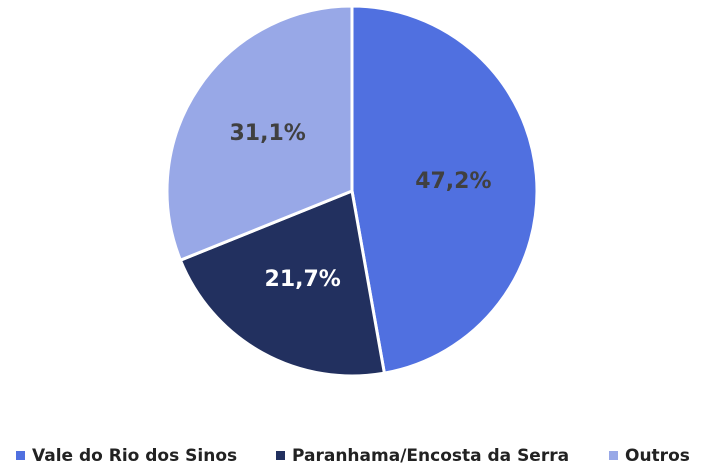 The image size is (707, 466). Describe the element at coordinates (268, 133) in the screenshot. I see `data-label: 31,1%` at that location.